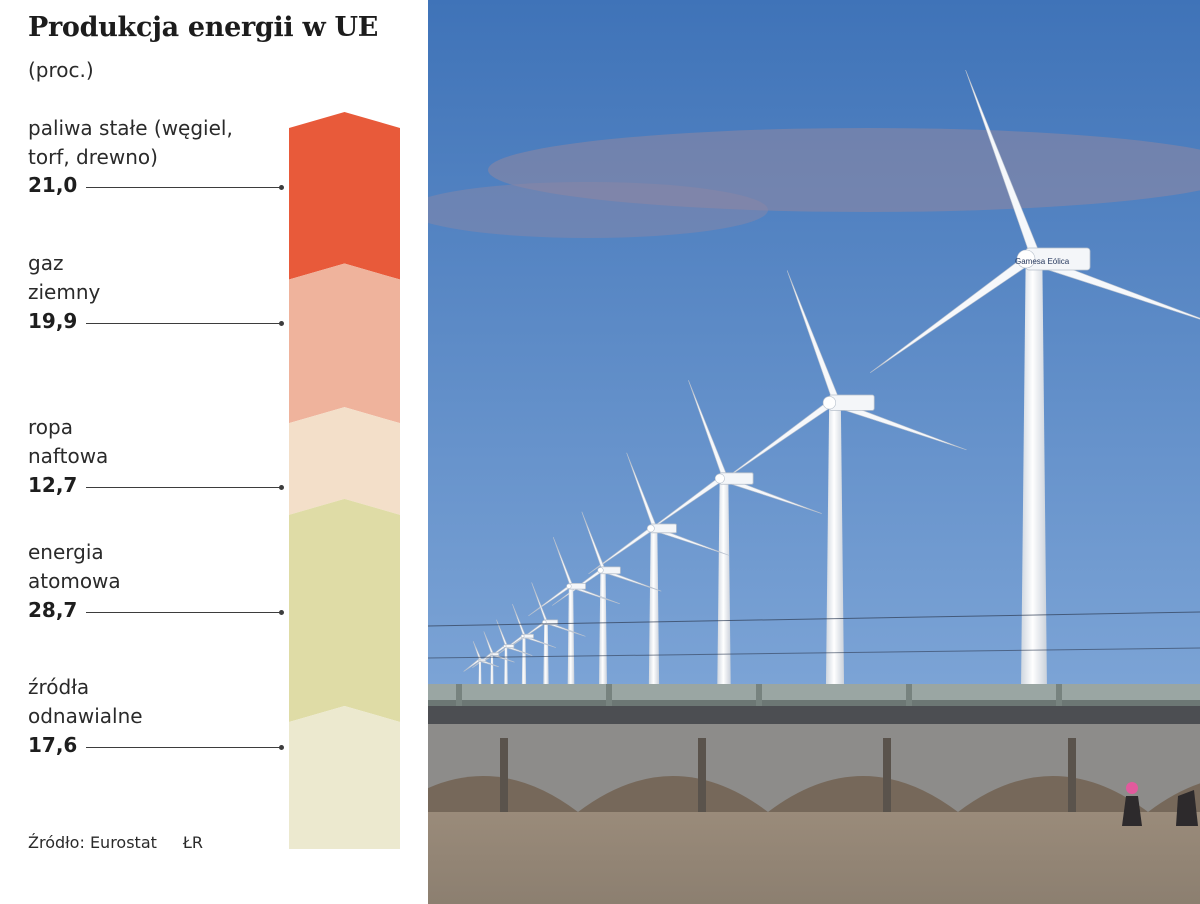  Describe the element at coordinates (64, 277) in the screenshot. I see `category-label-2: gaz ziemny` at that location.